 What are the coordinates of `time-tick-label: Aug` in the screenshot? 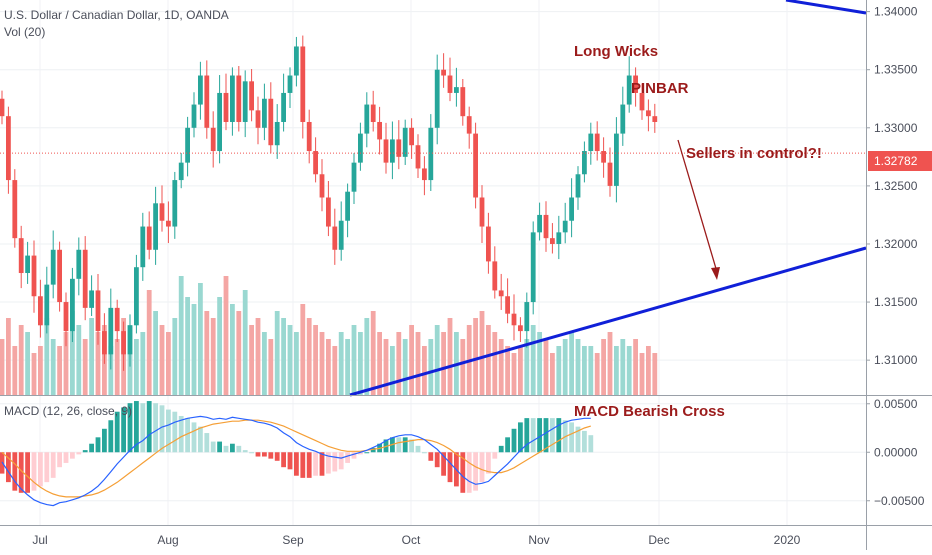 It's located at (167, 540).